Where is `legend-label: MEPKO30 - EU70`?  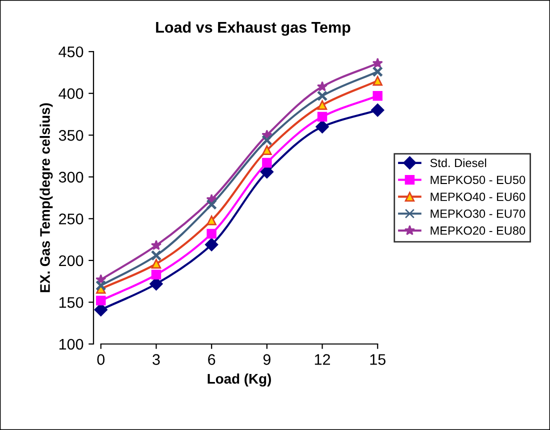 legend-label: MEPKO30 - EU70 is located at coordinates (478, 214).